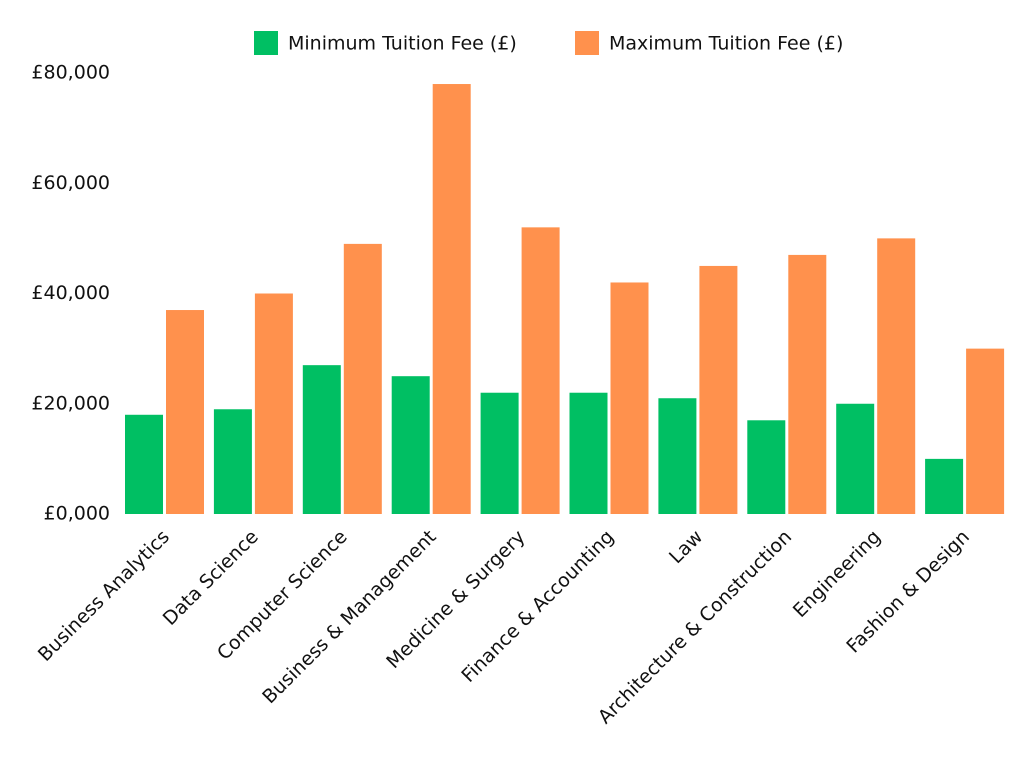  What do you see at coordinates (70, 183) in the screenshot?
I see `y-tick-label: £60,000` at bounding box center [70, 183].